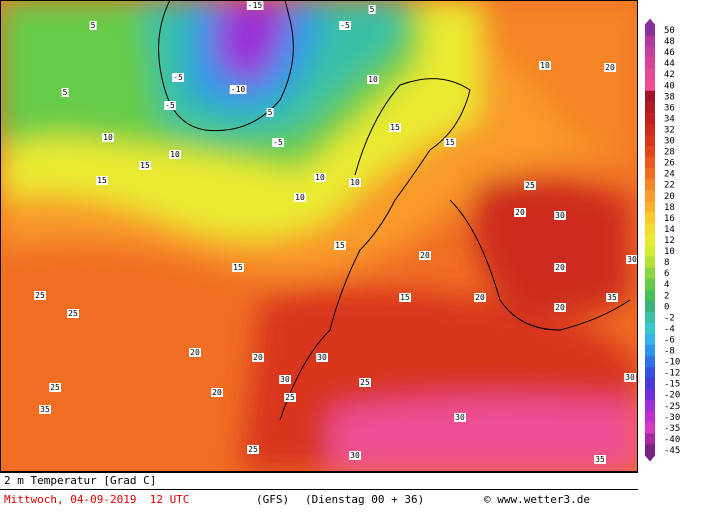 Image resolution: width=704 pixels, height=517 pixels. I want to click on colorbar-label: 2, so click(666, 296).